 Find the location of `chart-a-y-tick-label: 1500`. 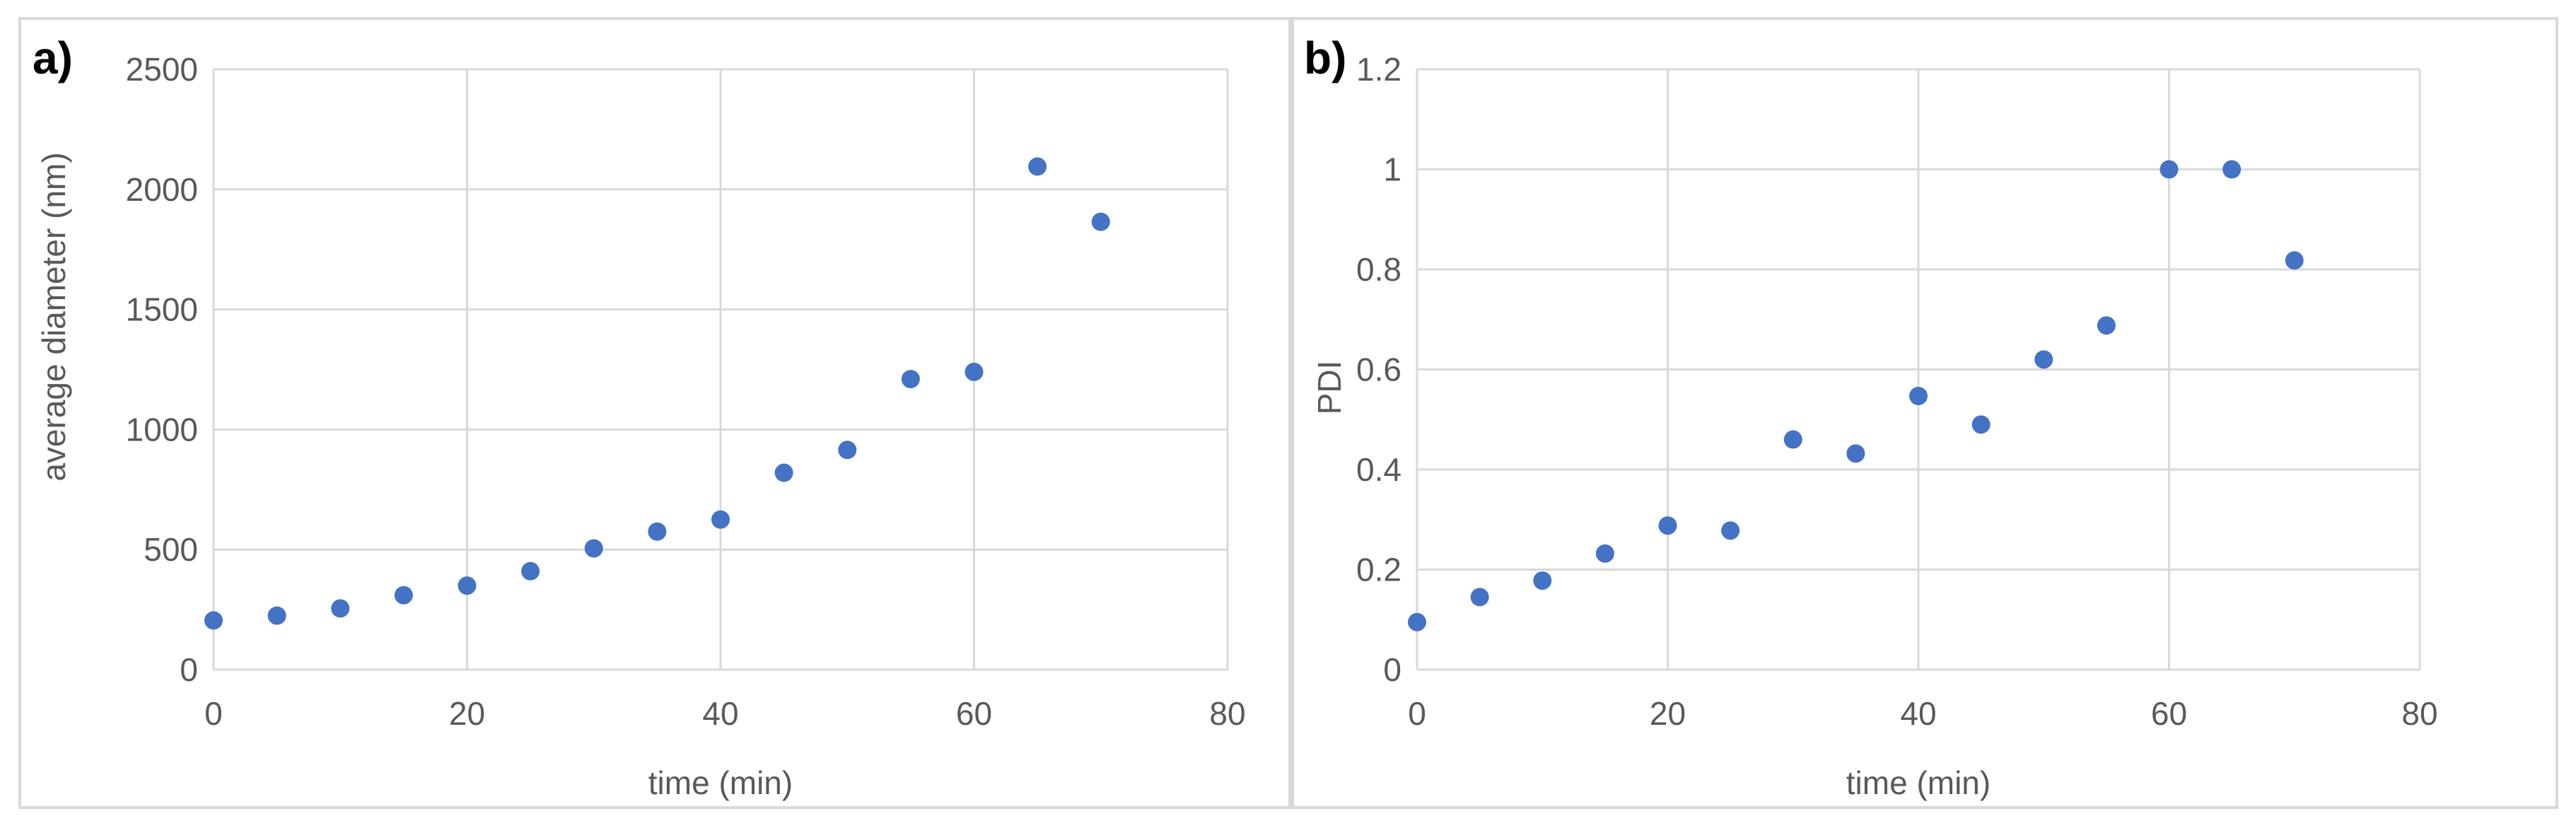

chart-a-y-tick-label: 1500 is located at coordinates (162, 309).